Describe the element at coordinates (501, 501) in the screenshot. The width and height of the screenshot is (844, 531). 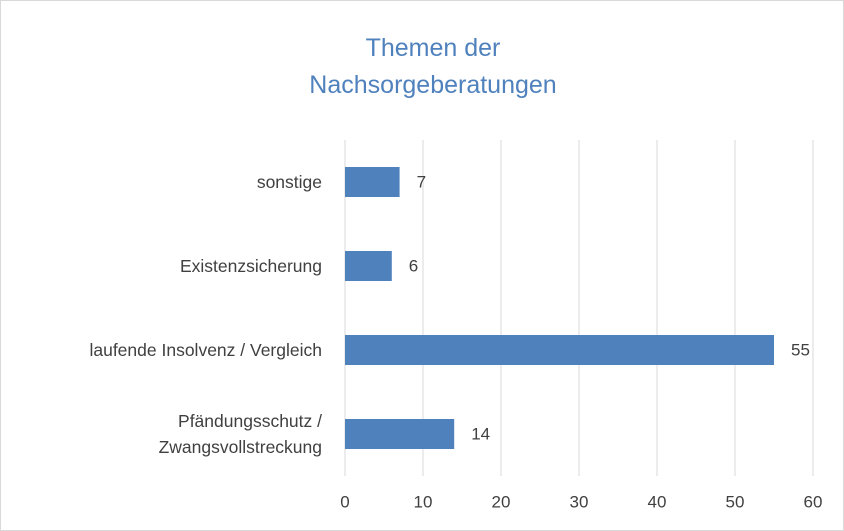
I see `x-tick-label: 20` at that location.